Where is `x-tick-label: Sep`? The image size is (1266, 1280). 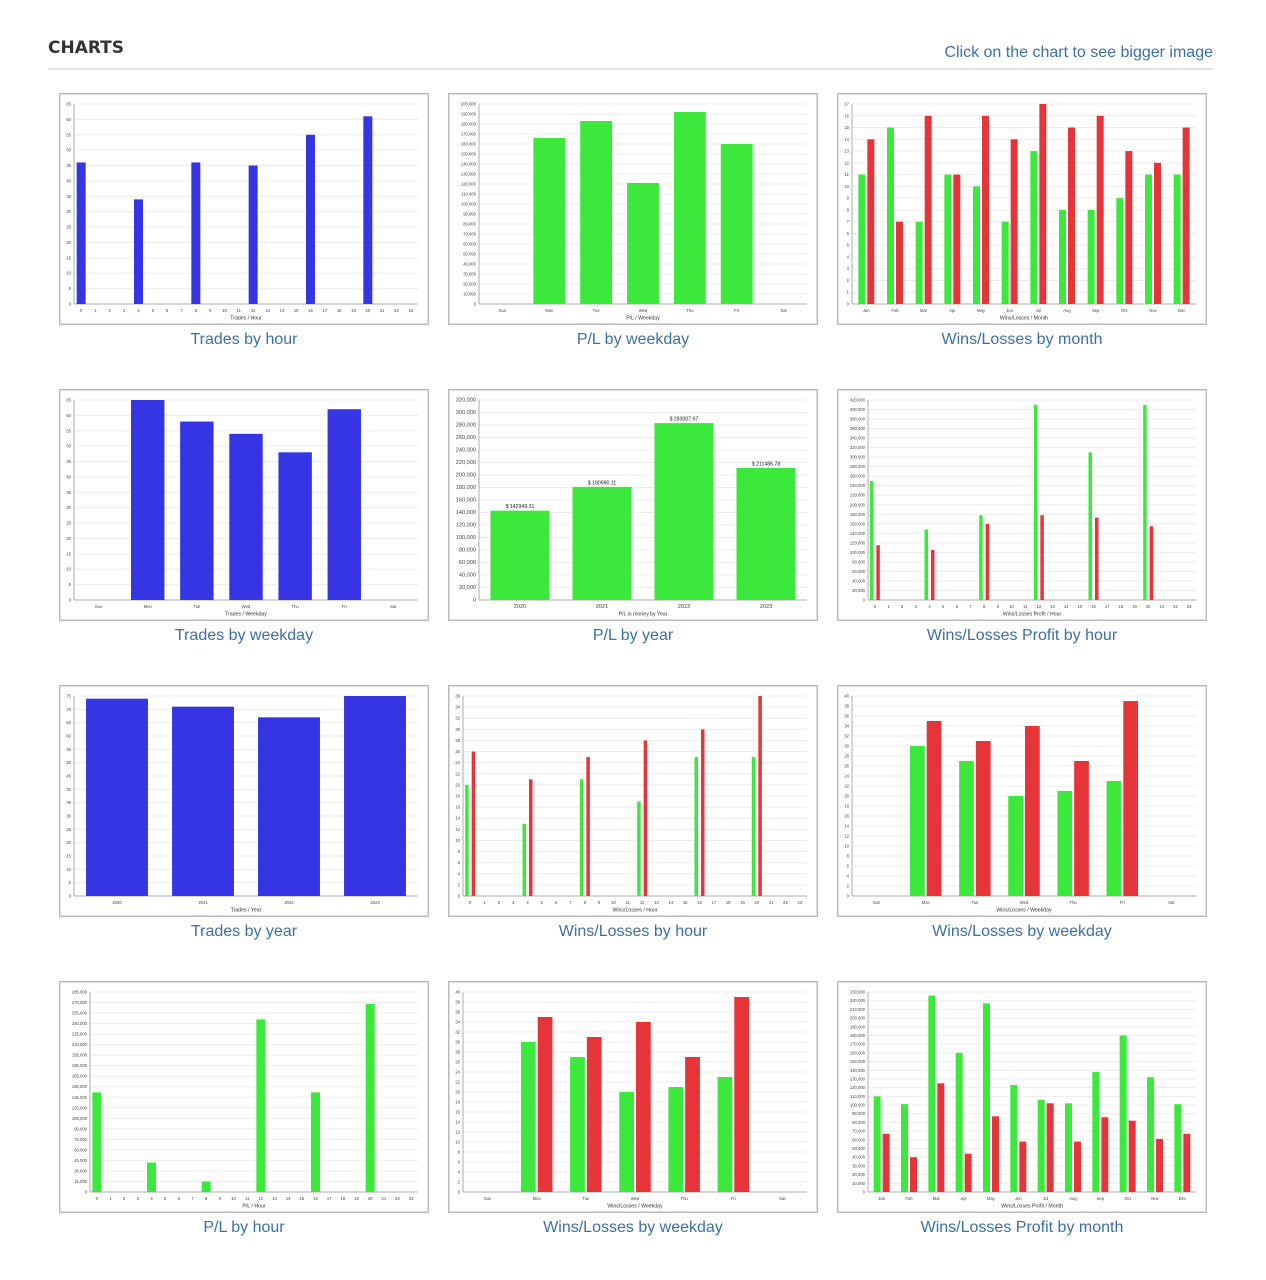 x-tick-label: Sep is located at coordinates (1101, 1198).